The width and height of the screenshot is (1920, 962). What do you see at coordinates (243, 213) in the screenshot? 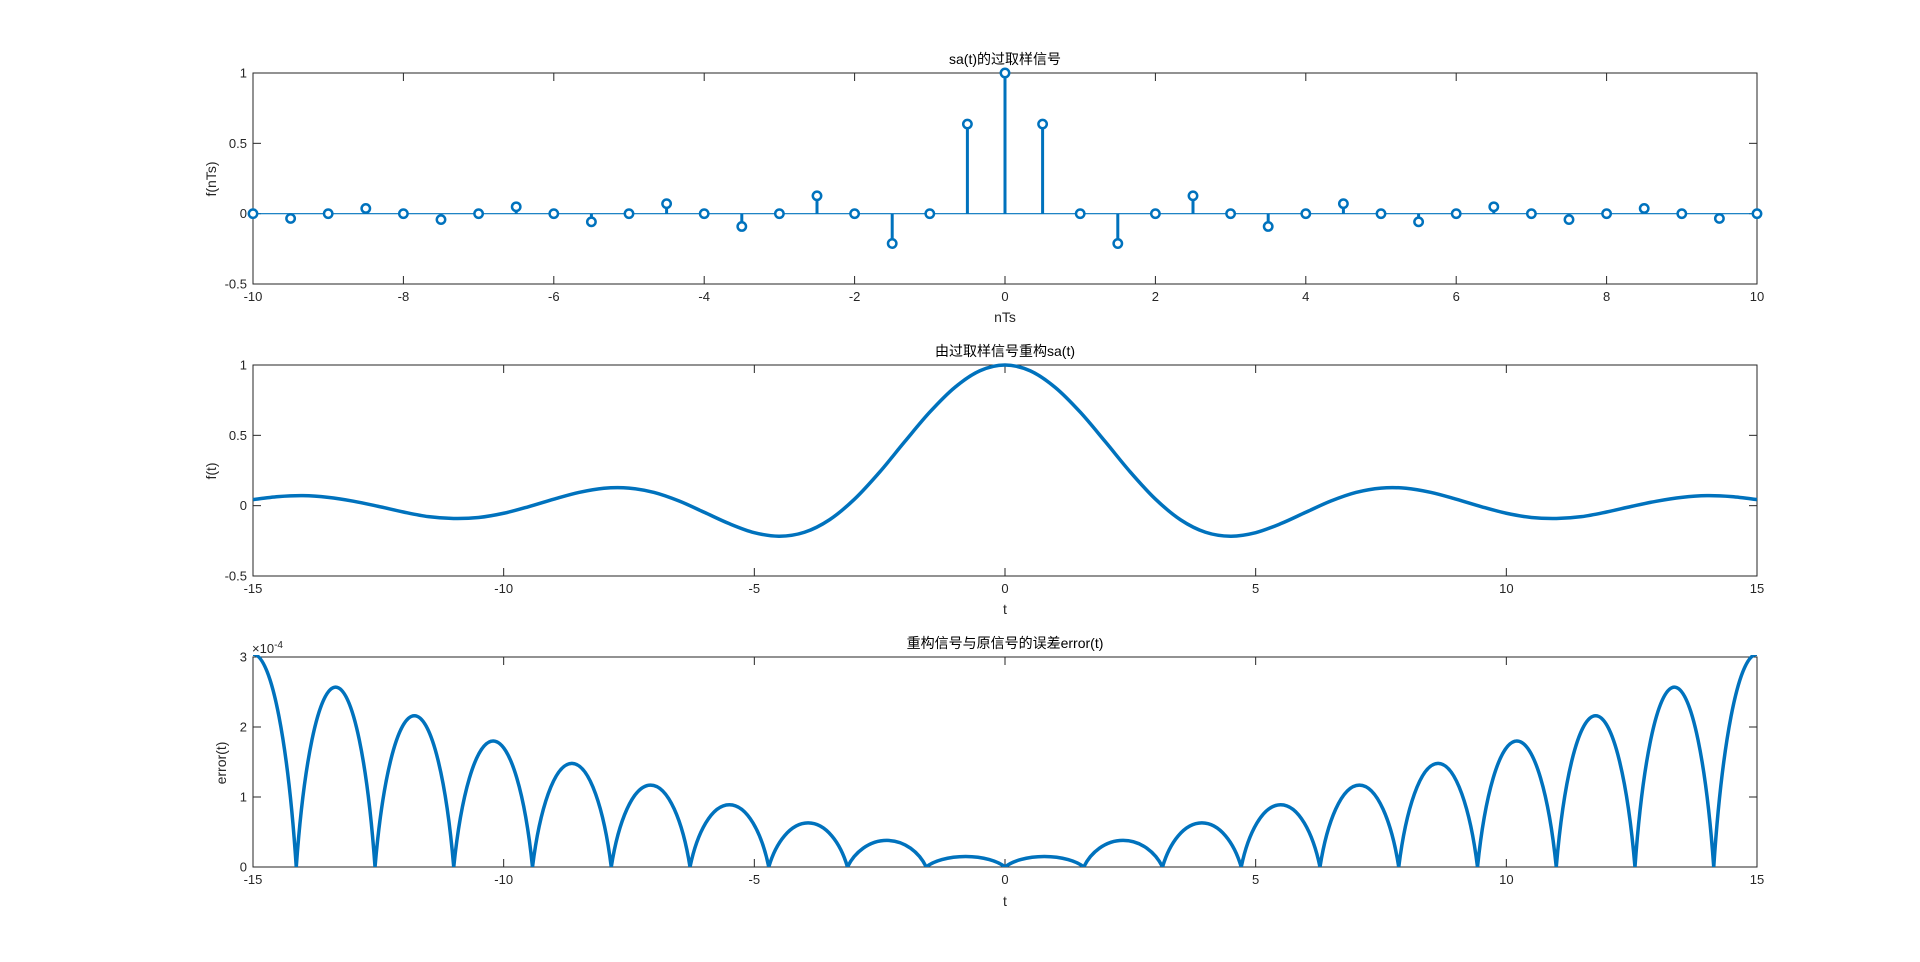
I see `plot1-ytick-label: 0` at bounding box center [243, 213].